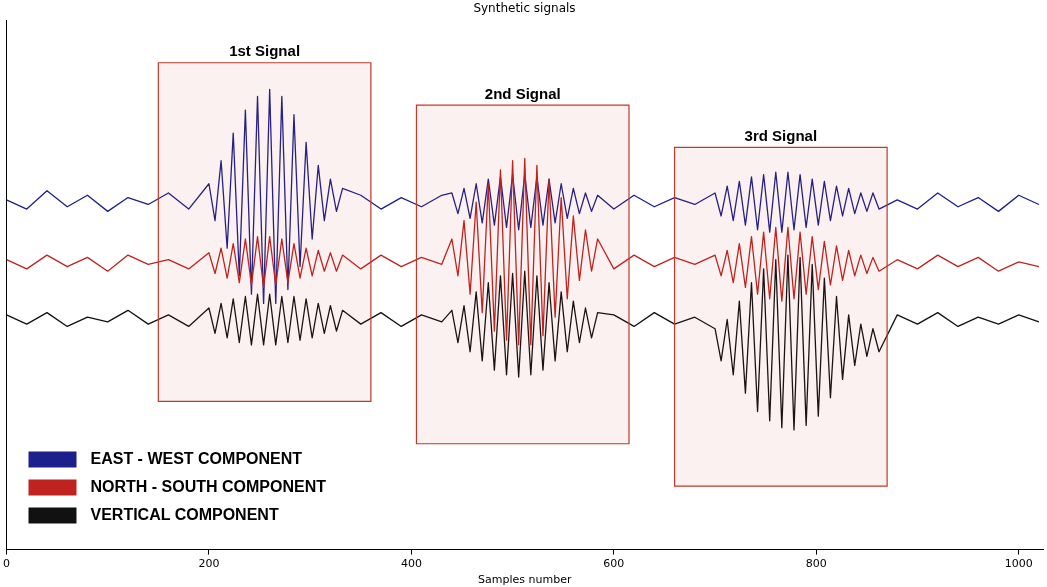 The height and width of the screenshot is (587, 1047). Describe the element at coordinates (184, 515) in the screenshot. I see `legend-label: VERTICAL COMPONENT` at that location.